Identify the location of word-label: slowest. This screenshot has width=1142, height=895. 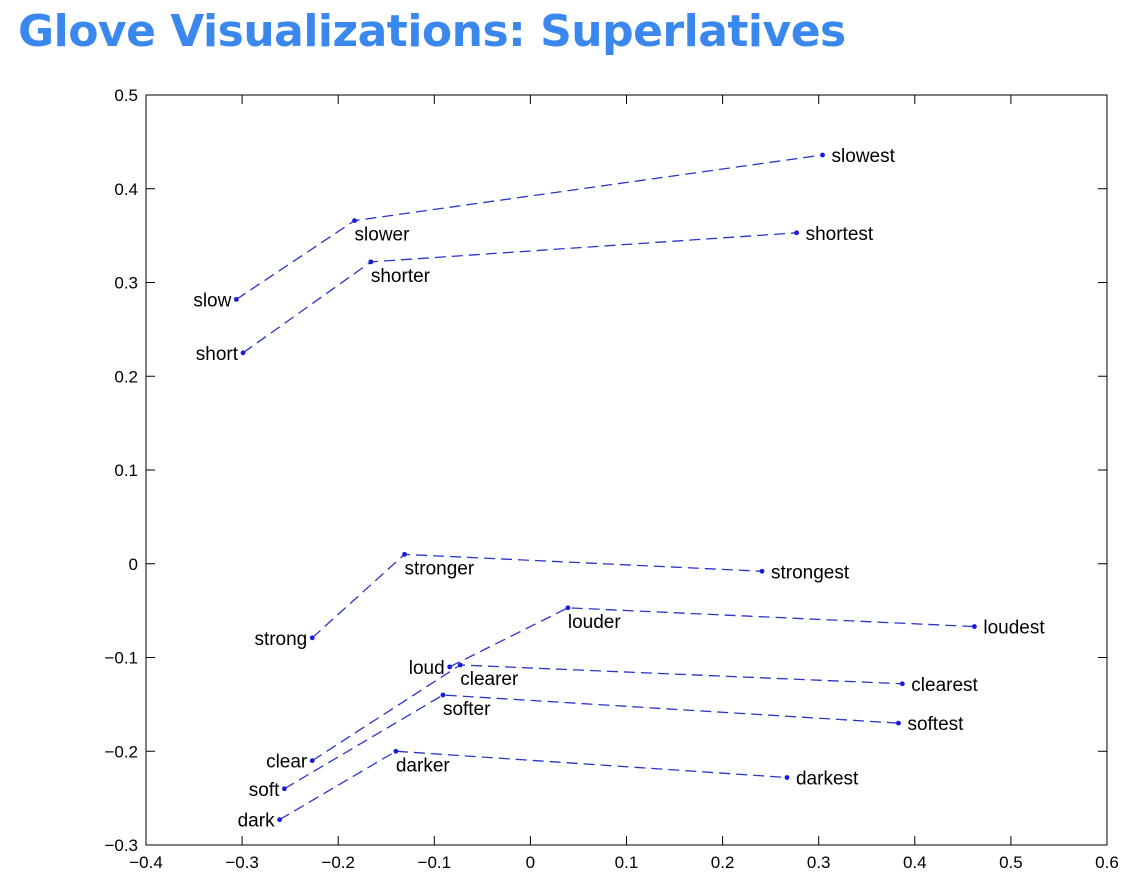
(864, 156).